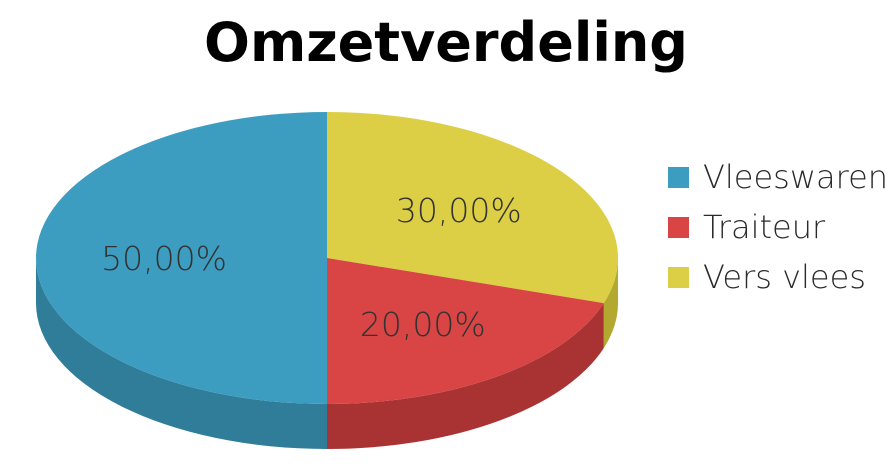 Image resolution: width=892 pixels, height=473 pixels. Describe the element at coordinates (678, 277) in the screenshot. I see `legend-swatch-vers-vlees` at that location.